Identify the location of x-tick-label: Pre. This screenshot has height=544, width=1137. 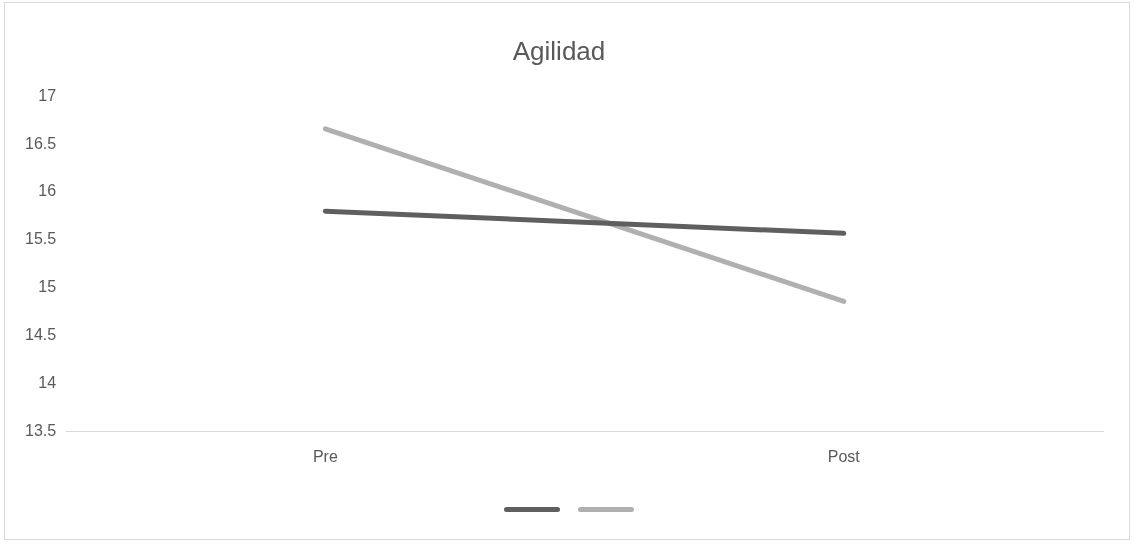
(325, 456).